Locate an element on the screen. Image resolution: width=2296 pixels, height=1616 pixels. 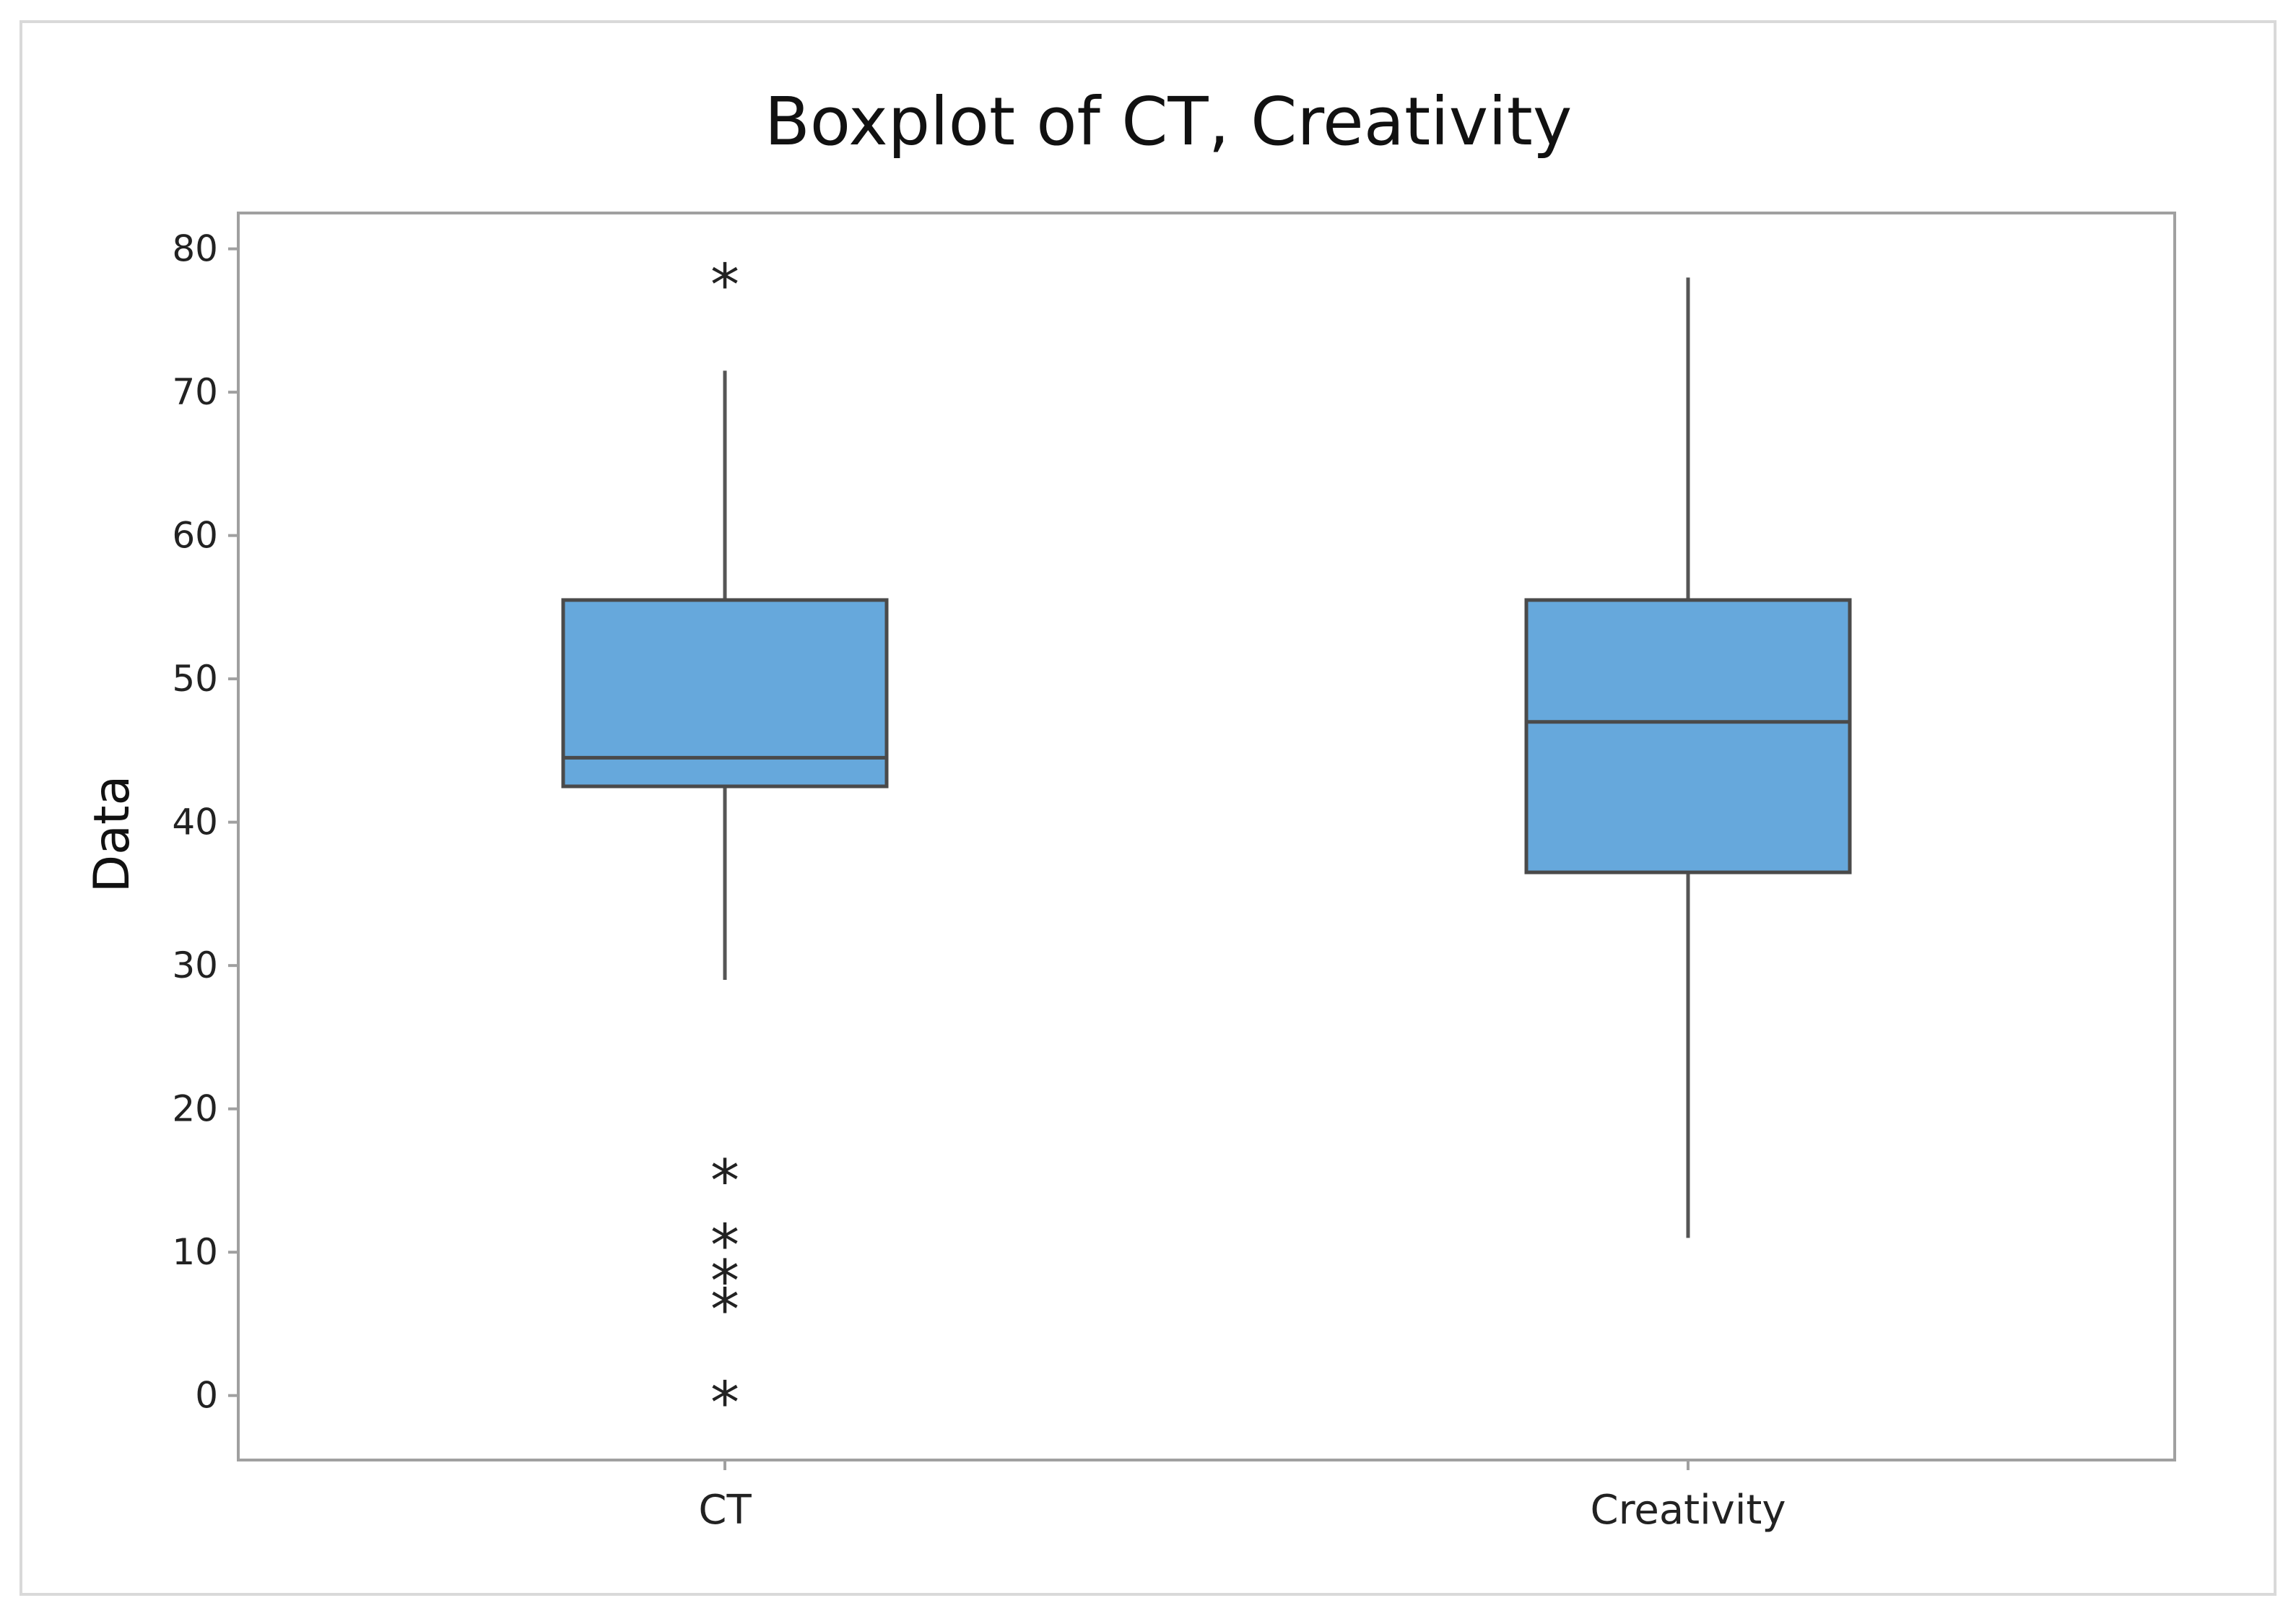
y-axis: 0 10 20 30 40 50 60 70 80 is located at coordinates (205, 822).